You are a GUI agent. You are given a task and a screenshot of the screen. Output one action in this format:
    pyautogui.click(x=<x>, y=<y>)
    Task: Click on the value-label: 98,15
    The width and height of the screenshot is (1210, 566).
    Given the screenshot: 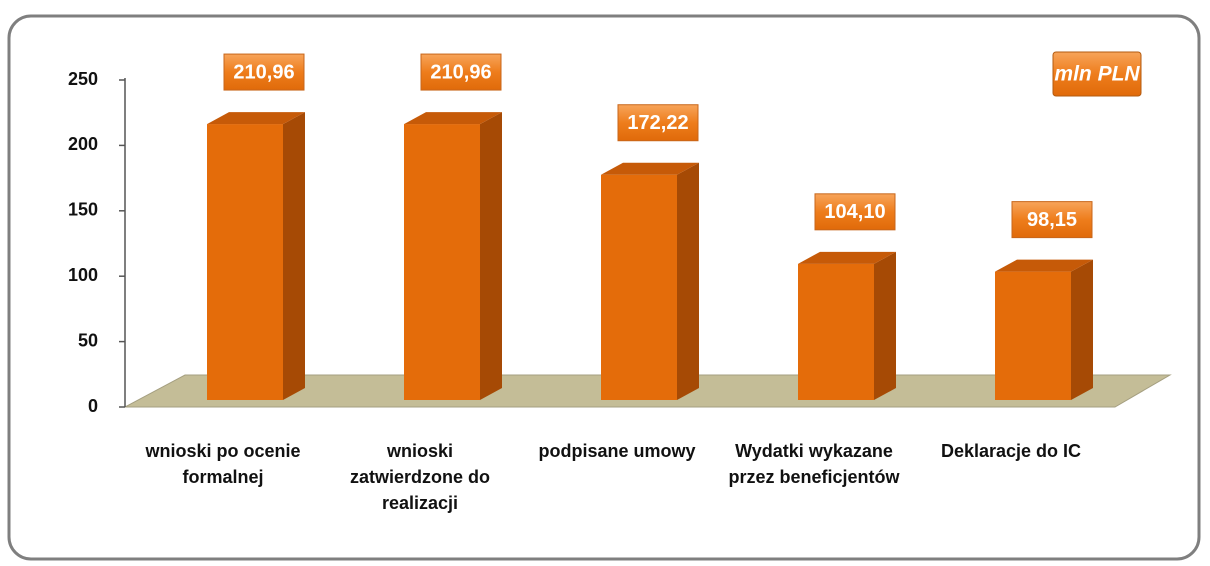 What is the action you would take?
    pyautogui.click(x=1052, y=220)
    